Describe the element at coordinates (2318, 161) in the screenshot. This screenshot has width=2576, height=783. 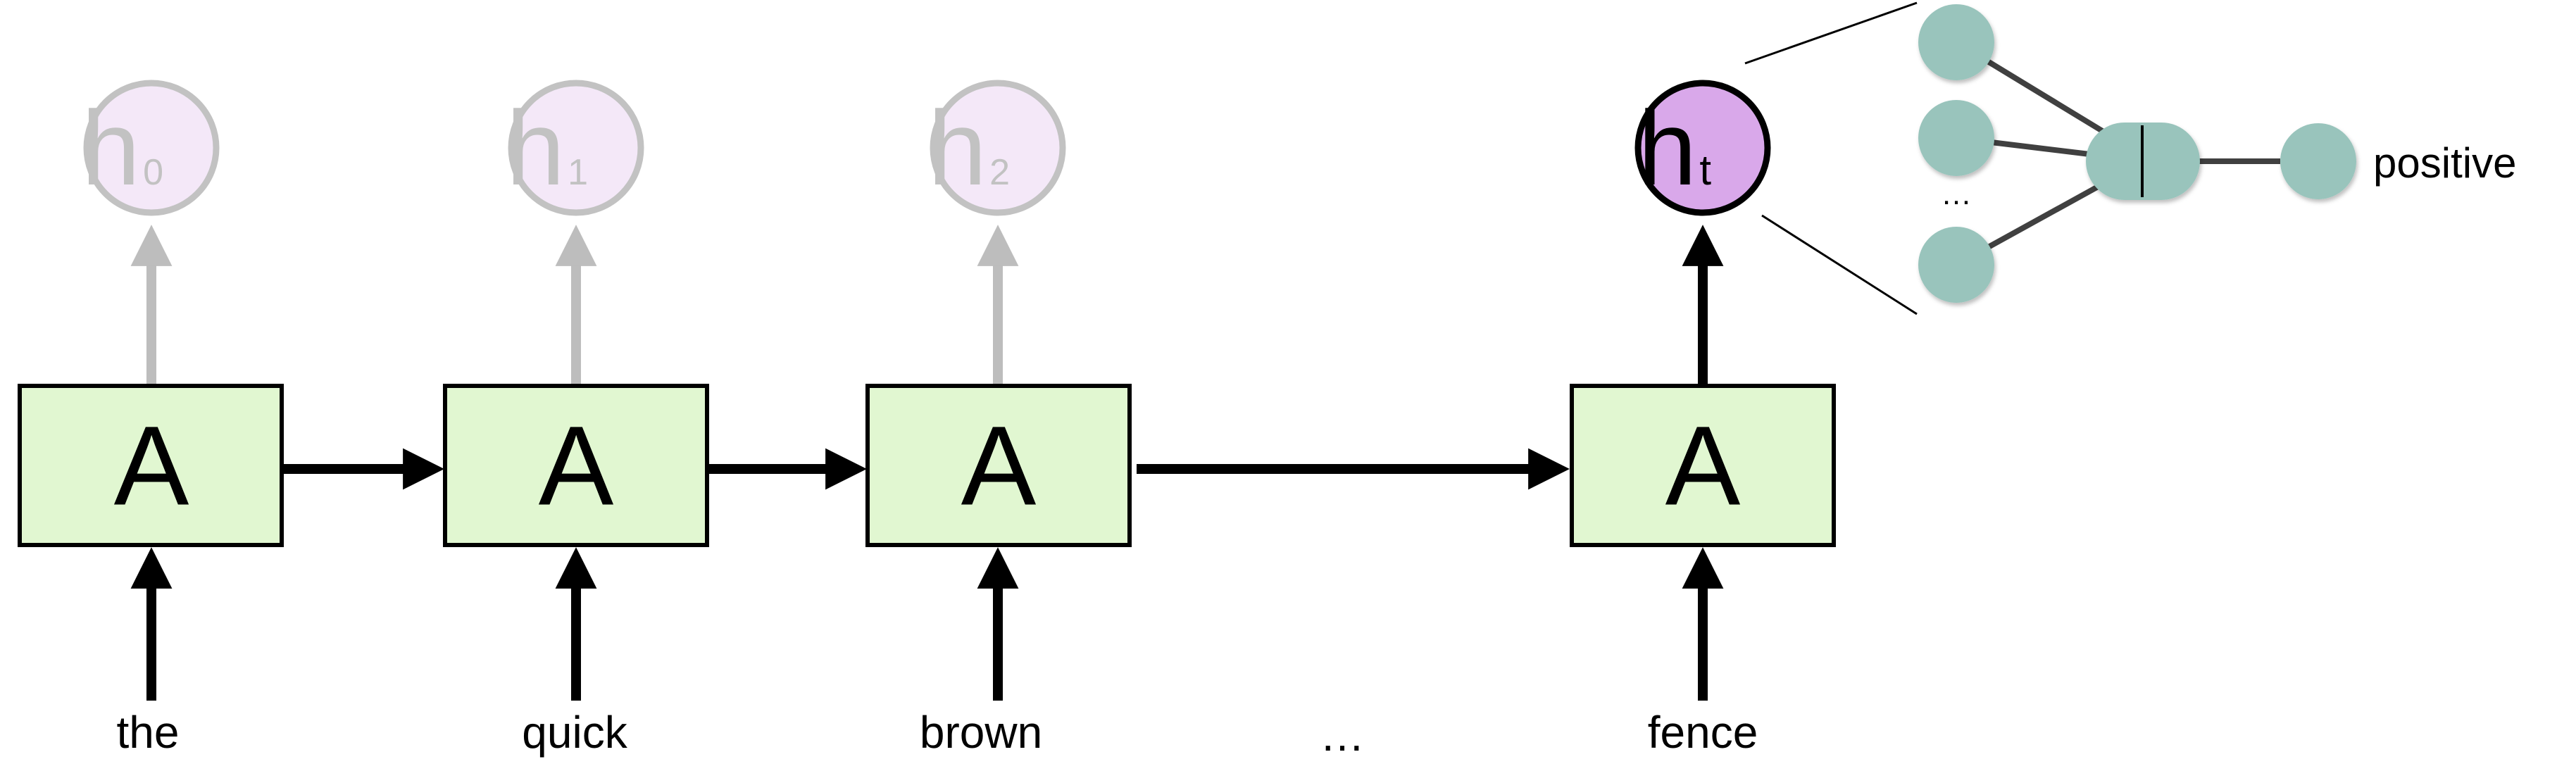
I see `output-node` at that location.